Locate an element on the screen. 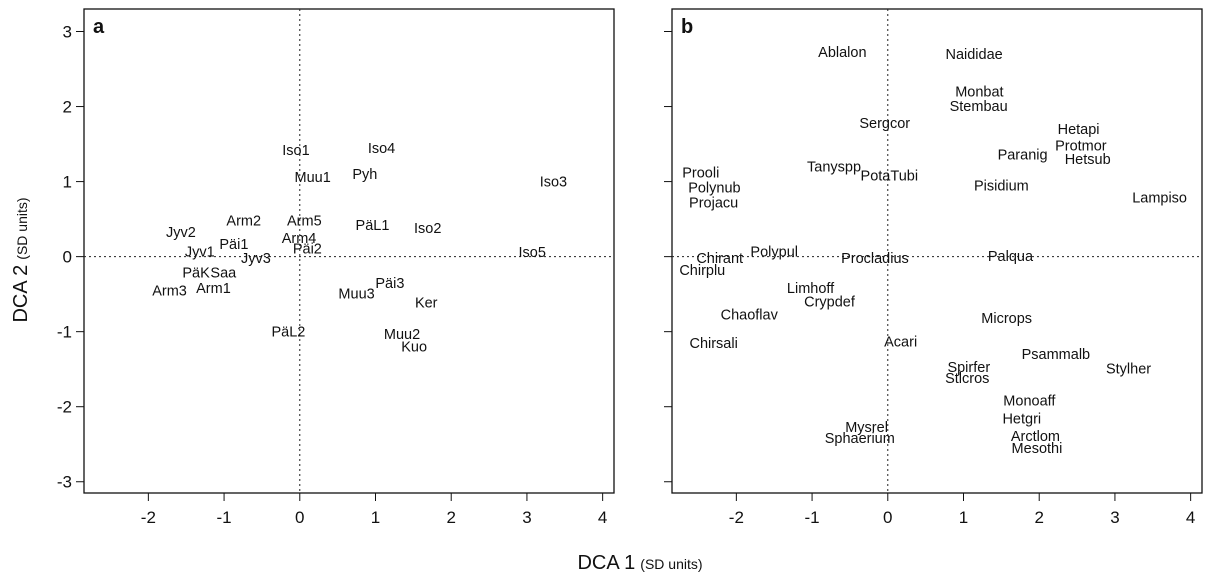  point-label: Projacu is located at coordinates (713, 204).